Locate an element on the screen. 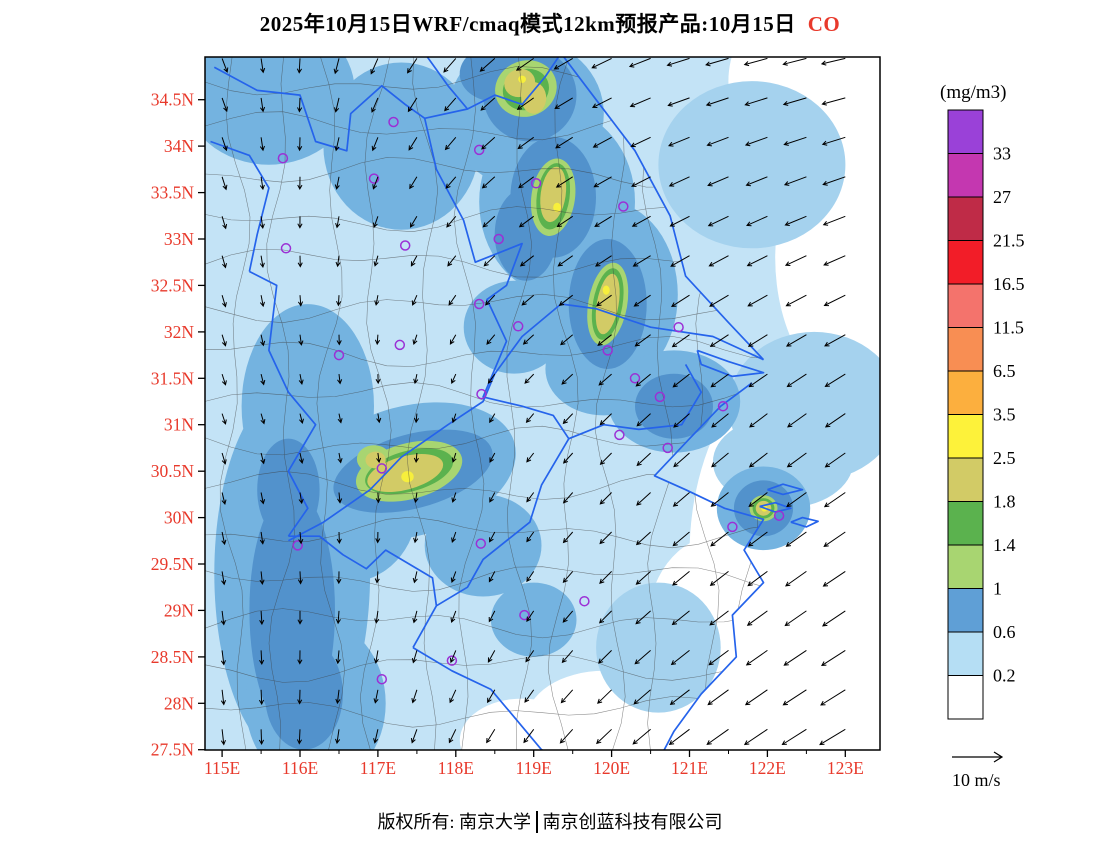 Image resolution: width=1100 pixels, height=850 pixels. lon-axis-label: 115E is located at coordinates (222, 768).